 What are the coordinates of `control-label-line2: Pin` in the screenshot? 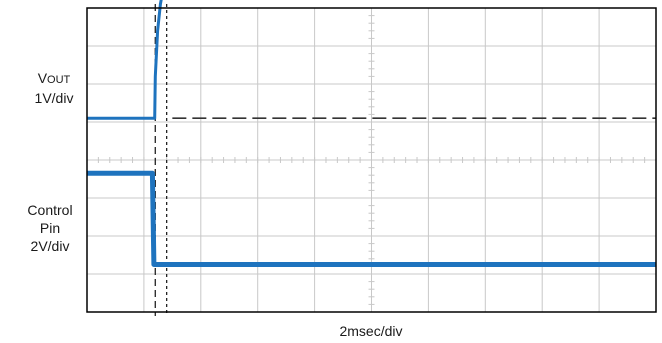 It's located at (50, 228).